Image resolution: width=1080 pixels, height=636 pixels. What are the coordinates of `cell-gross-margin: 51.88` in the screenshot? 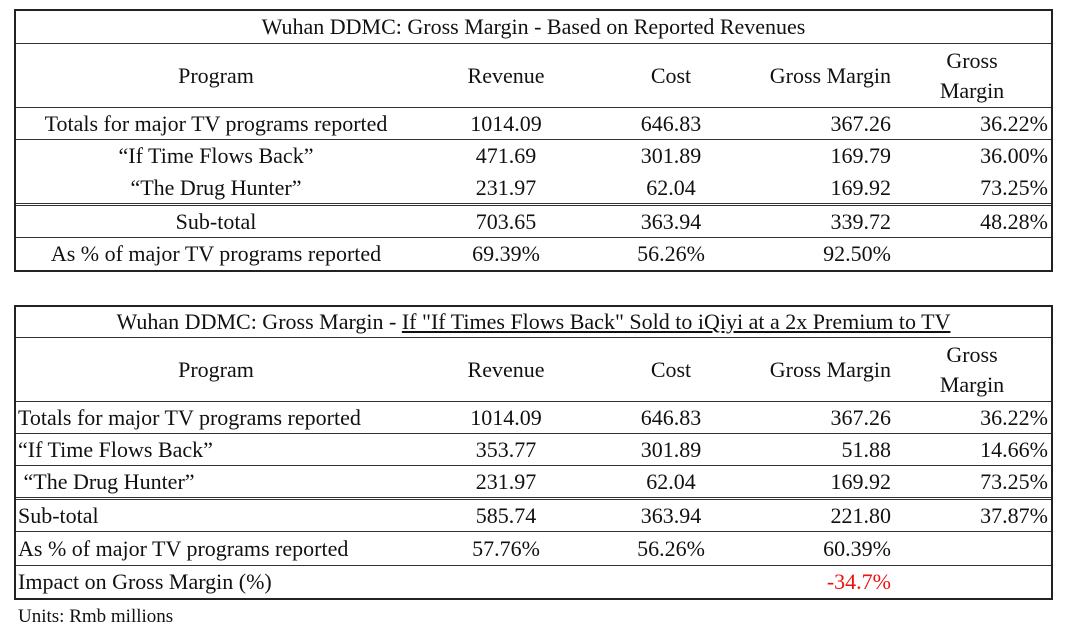 It's located at (866, 449).